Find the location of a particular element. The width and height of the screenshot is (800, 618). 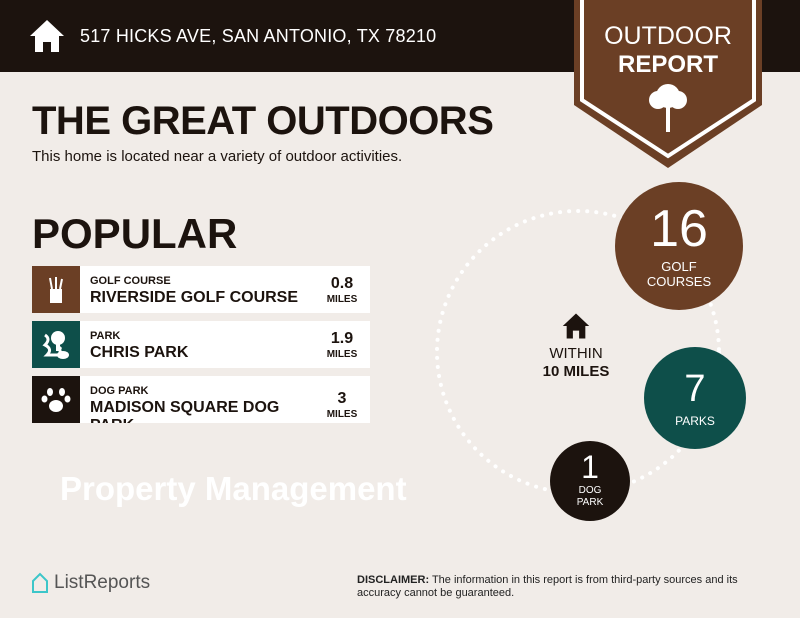

badge-line2: REPORT is located at coordinates (667, 64).